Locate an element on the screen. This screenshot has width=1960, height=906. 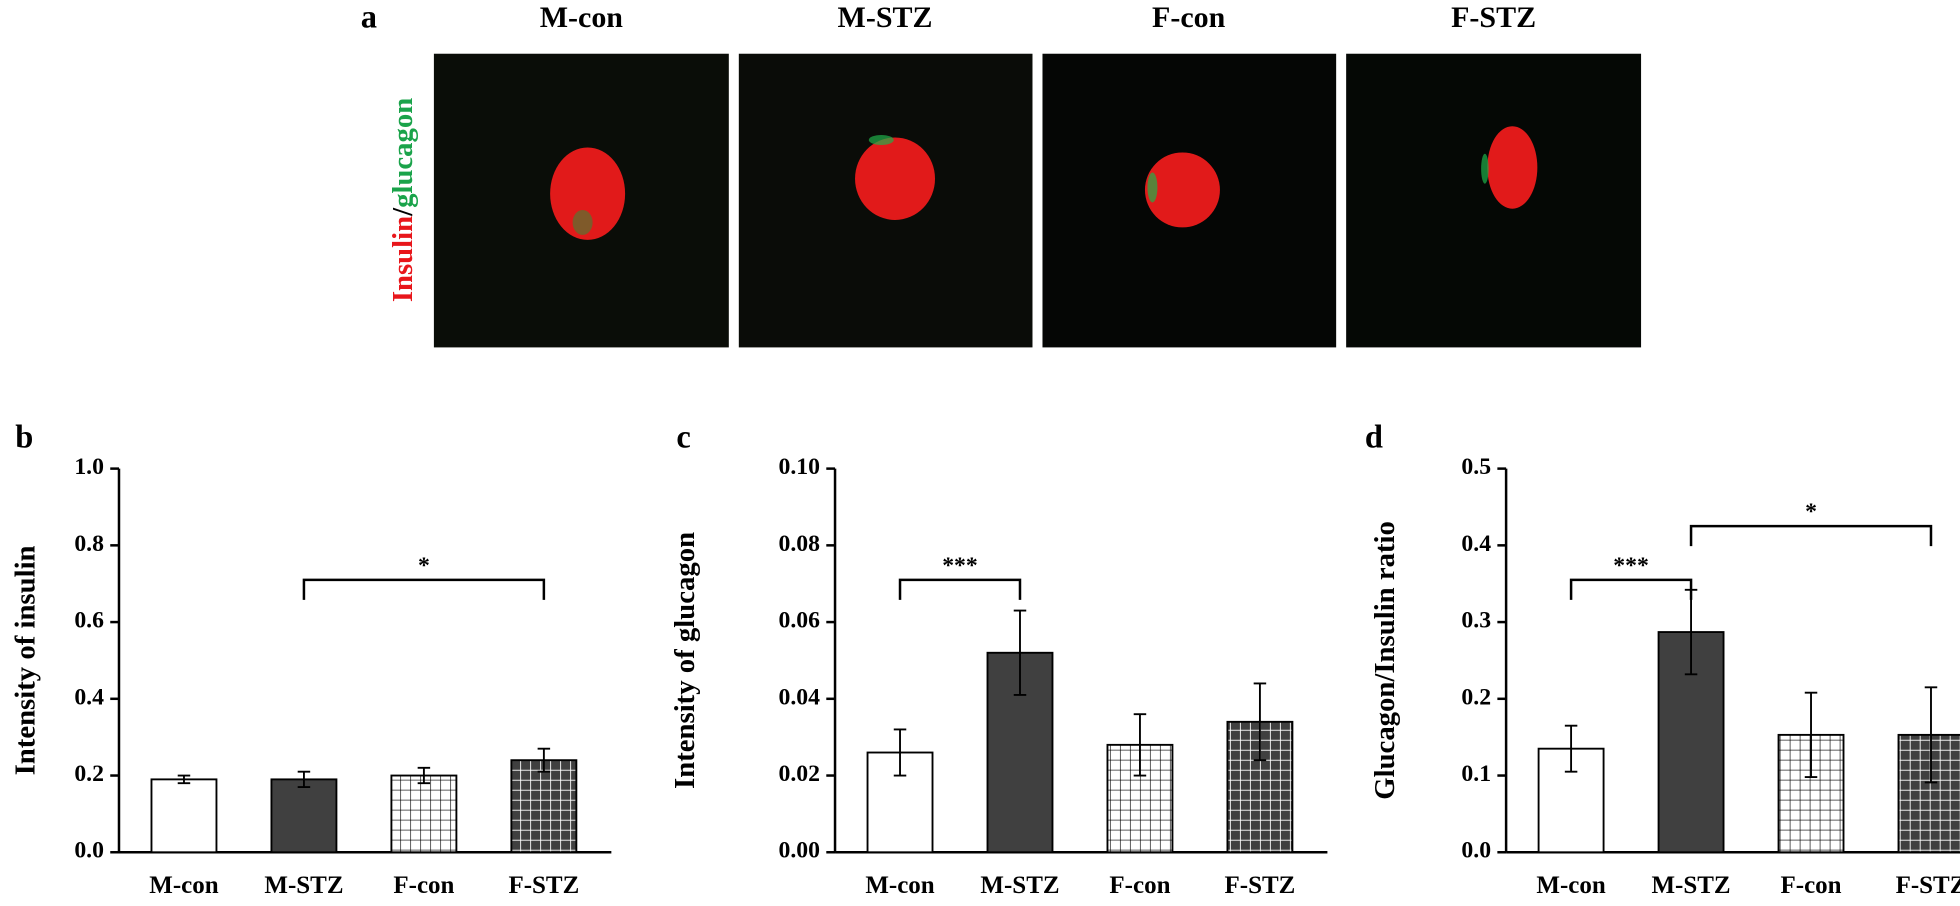
y-axis-label: Intensity of insulin is located at coordinates (25, 660).